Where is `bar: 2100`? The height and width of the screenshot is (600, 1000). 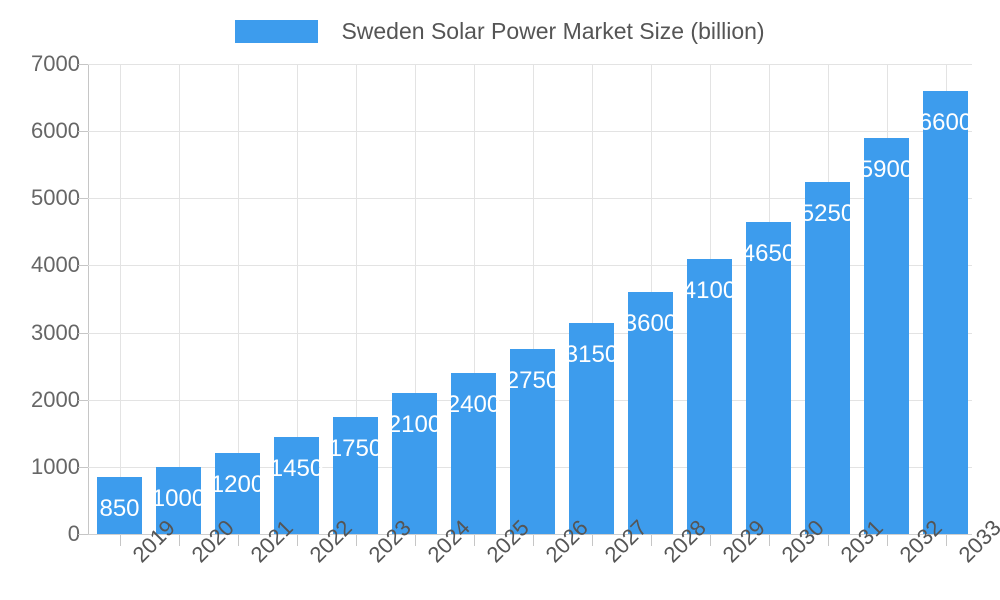
bar: 2100 is located at coordinates (414, 463).